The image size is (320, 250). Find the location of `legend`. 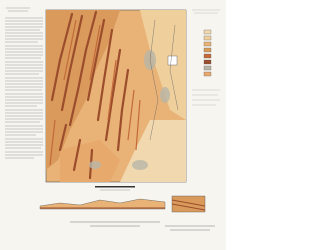

legend is located at coordinates (206, 57).